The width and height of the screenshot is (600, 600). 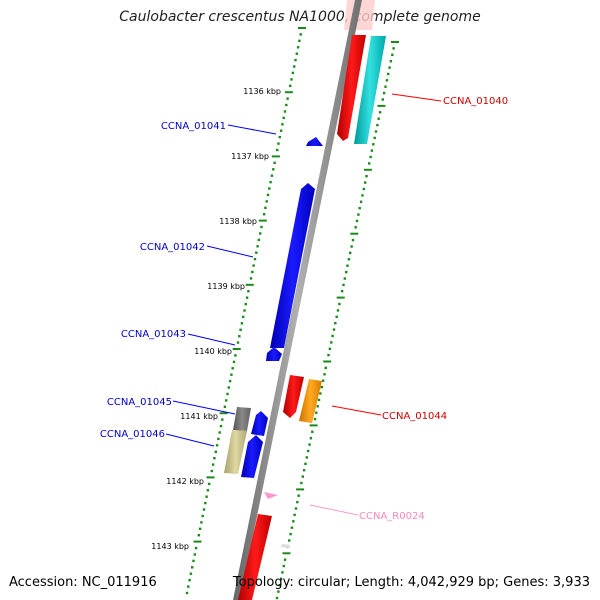 What do you see at coordinates (310, 401) in the screenshot?
I see `gene-ccna-01044-orange` at bounding box center [310, 401].